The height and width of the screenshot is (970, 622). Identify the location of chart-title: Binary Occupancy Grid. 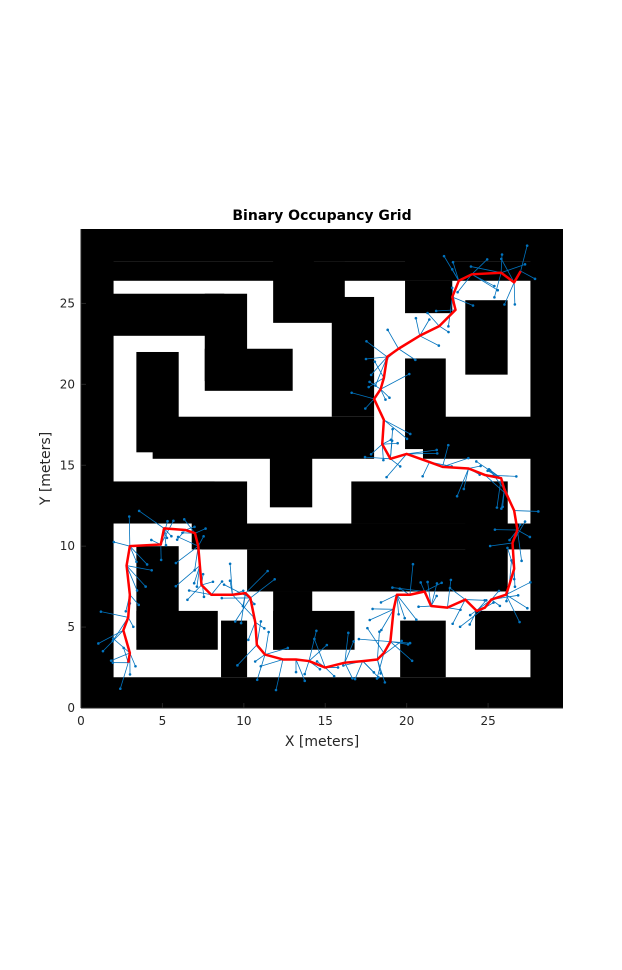
(321, 216).